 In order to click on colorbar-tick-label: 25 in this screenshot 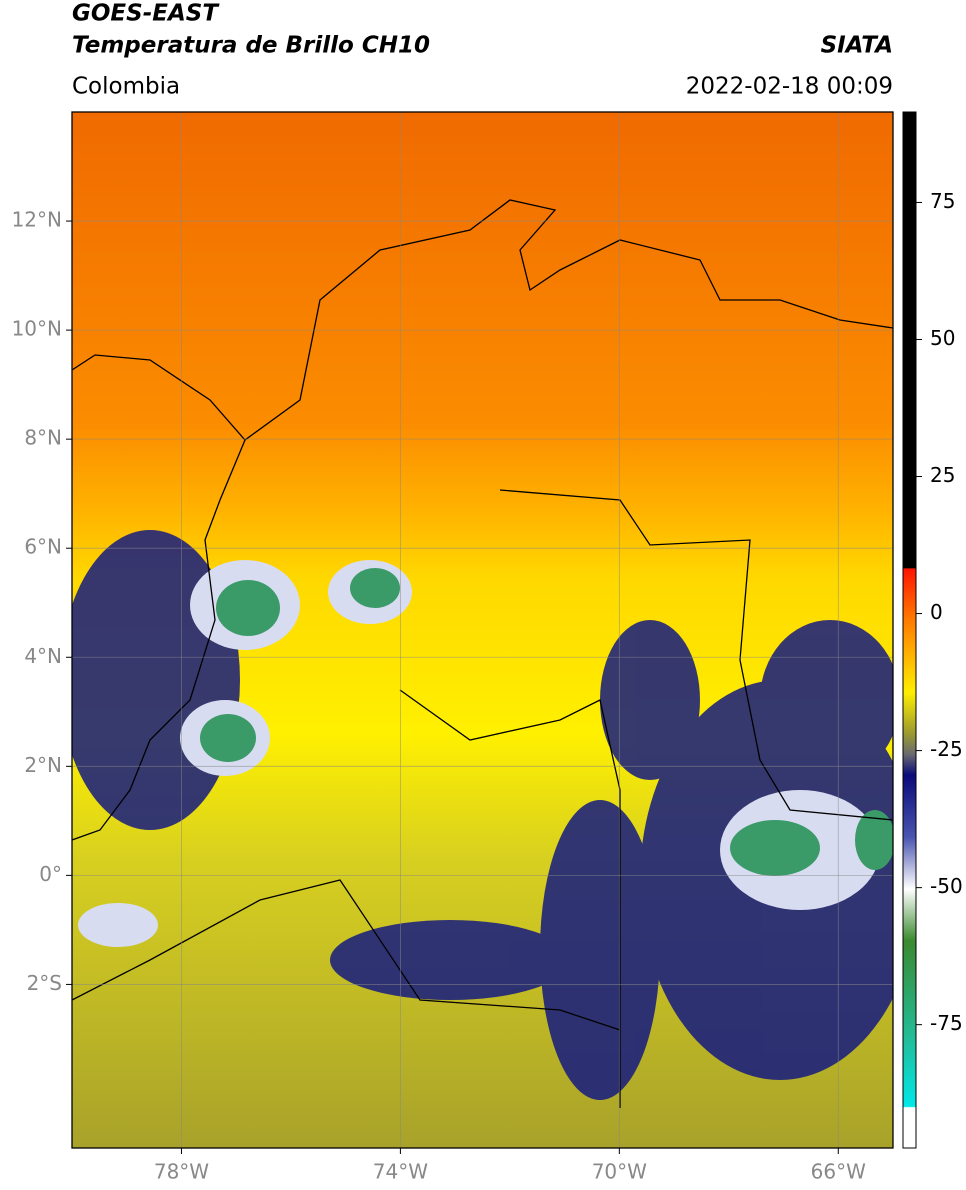, I will do `click(942, 475)`.